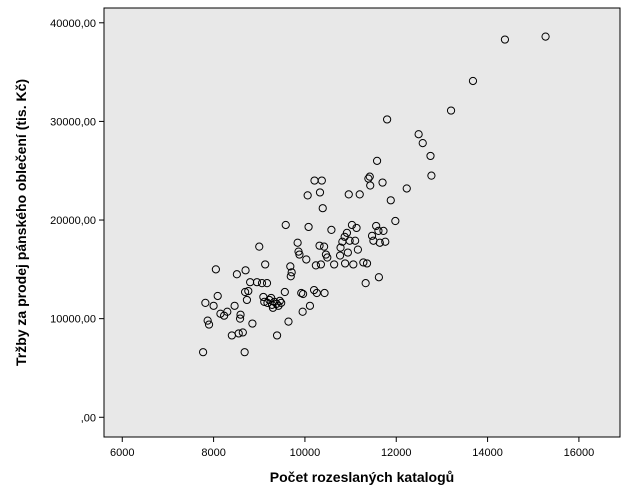 Image resolution: width=624 pixels, height=499 pixels. What do you see at coordinates (73, 221) in the screenshot?
I see `y-tick-label: 20000,00` at bounding box center [73, 221].